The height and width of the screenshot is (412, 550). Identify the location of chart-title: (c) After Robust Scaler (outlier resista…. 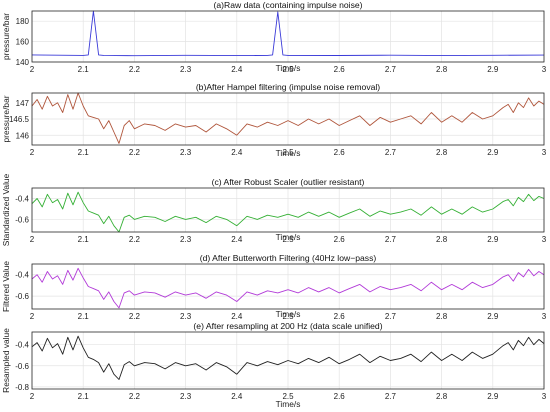
(288, 182).